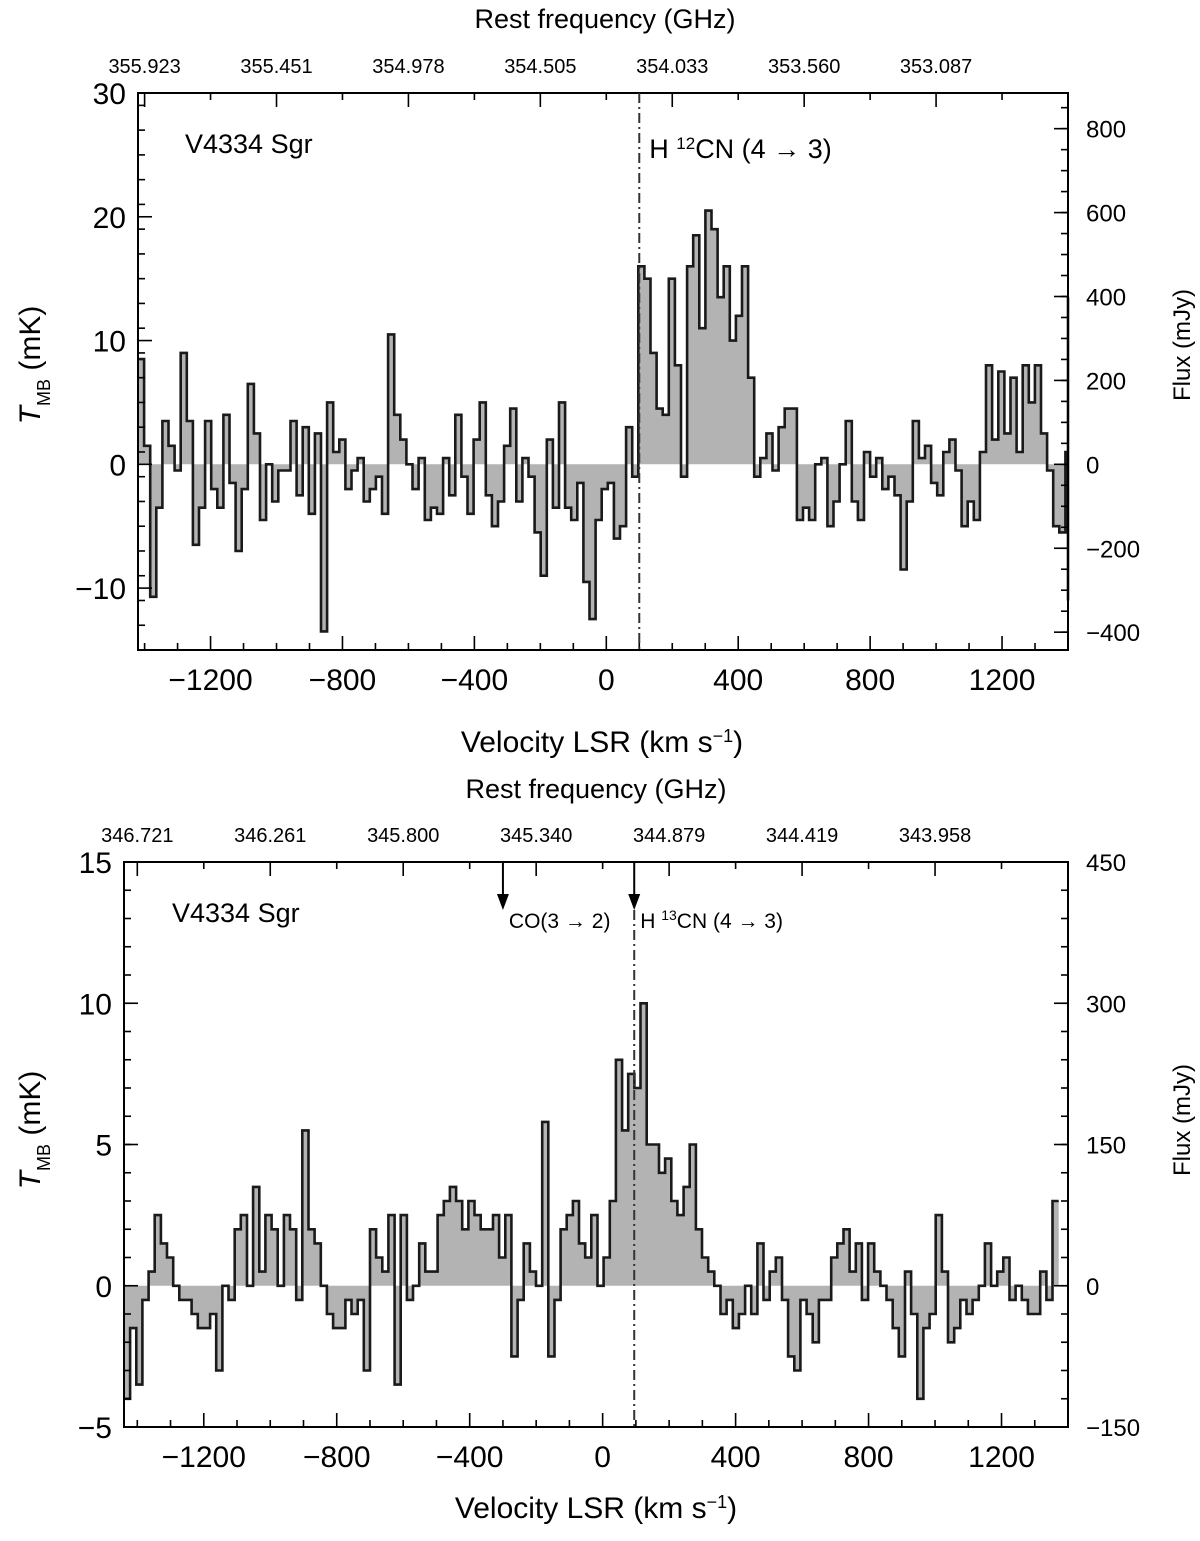 The height and width of the screenshot is (1541, 1200). Describe the element at coordinates (560, 921) in the screenshot. I see `line-marker-label: CO(3 → 2)` at that location.